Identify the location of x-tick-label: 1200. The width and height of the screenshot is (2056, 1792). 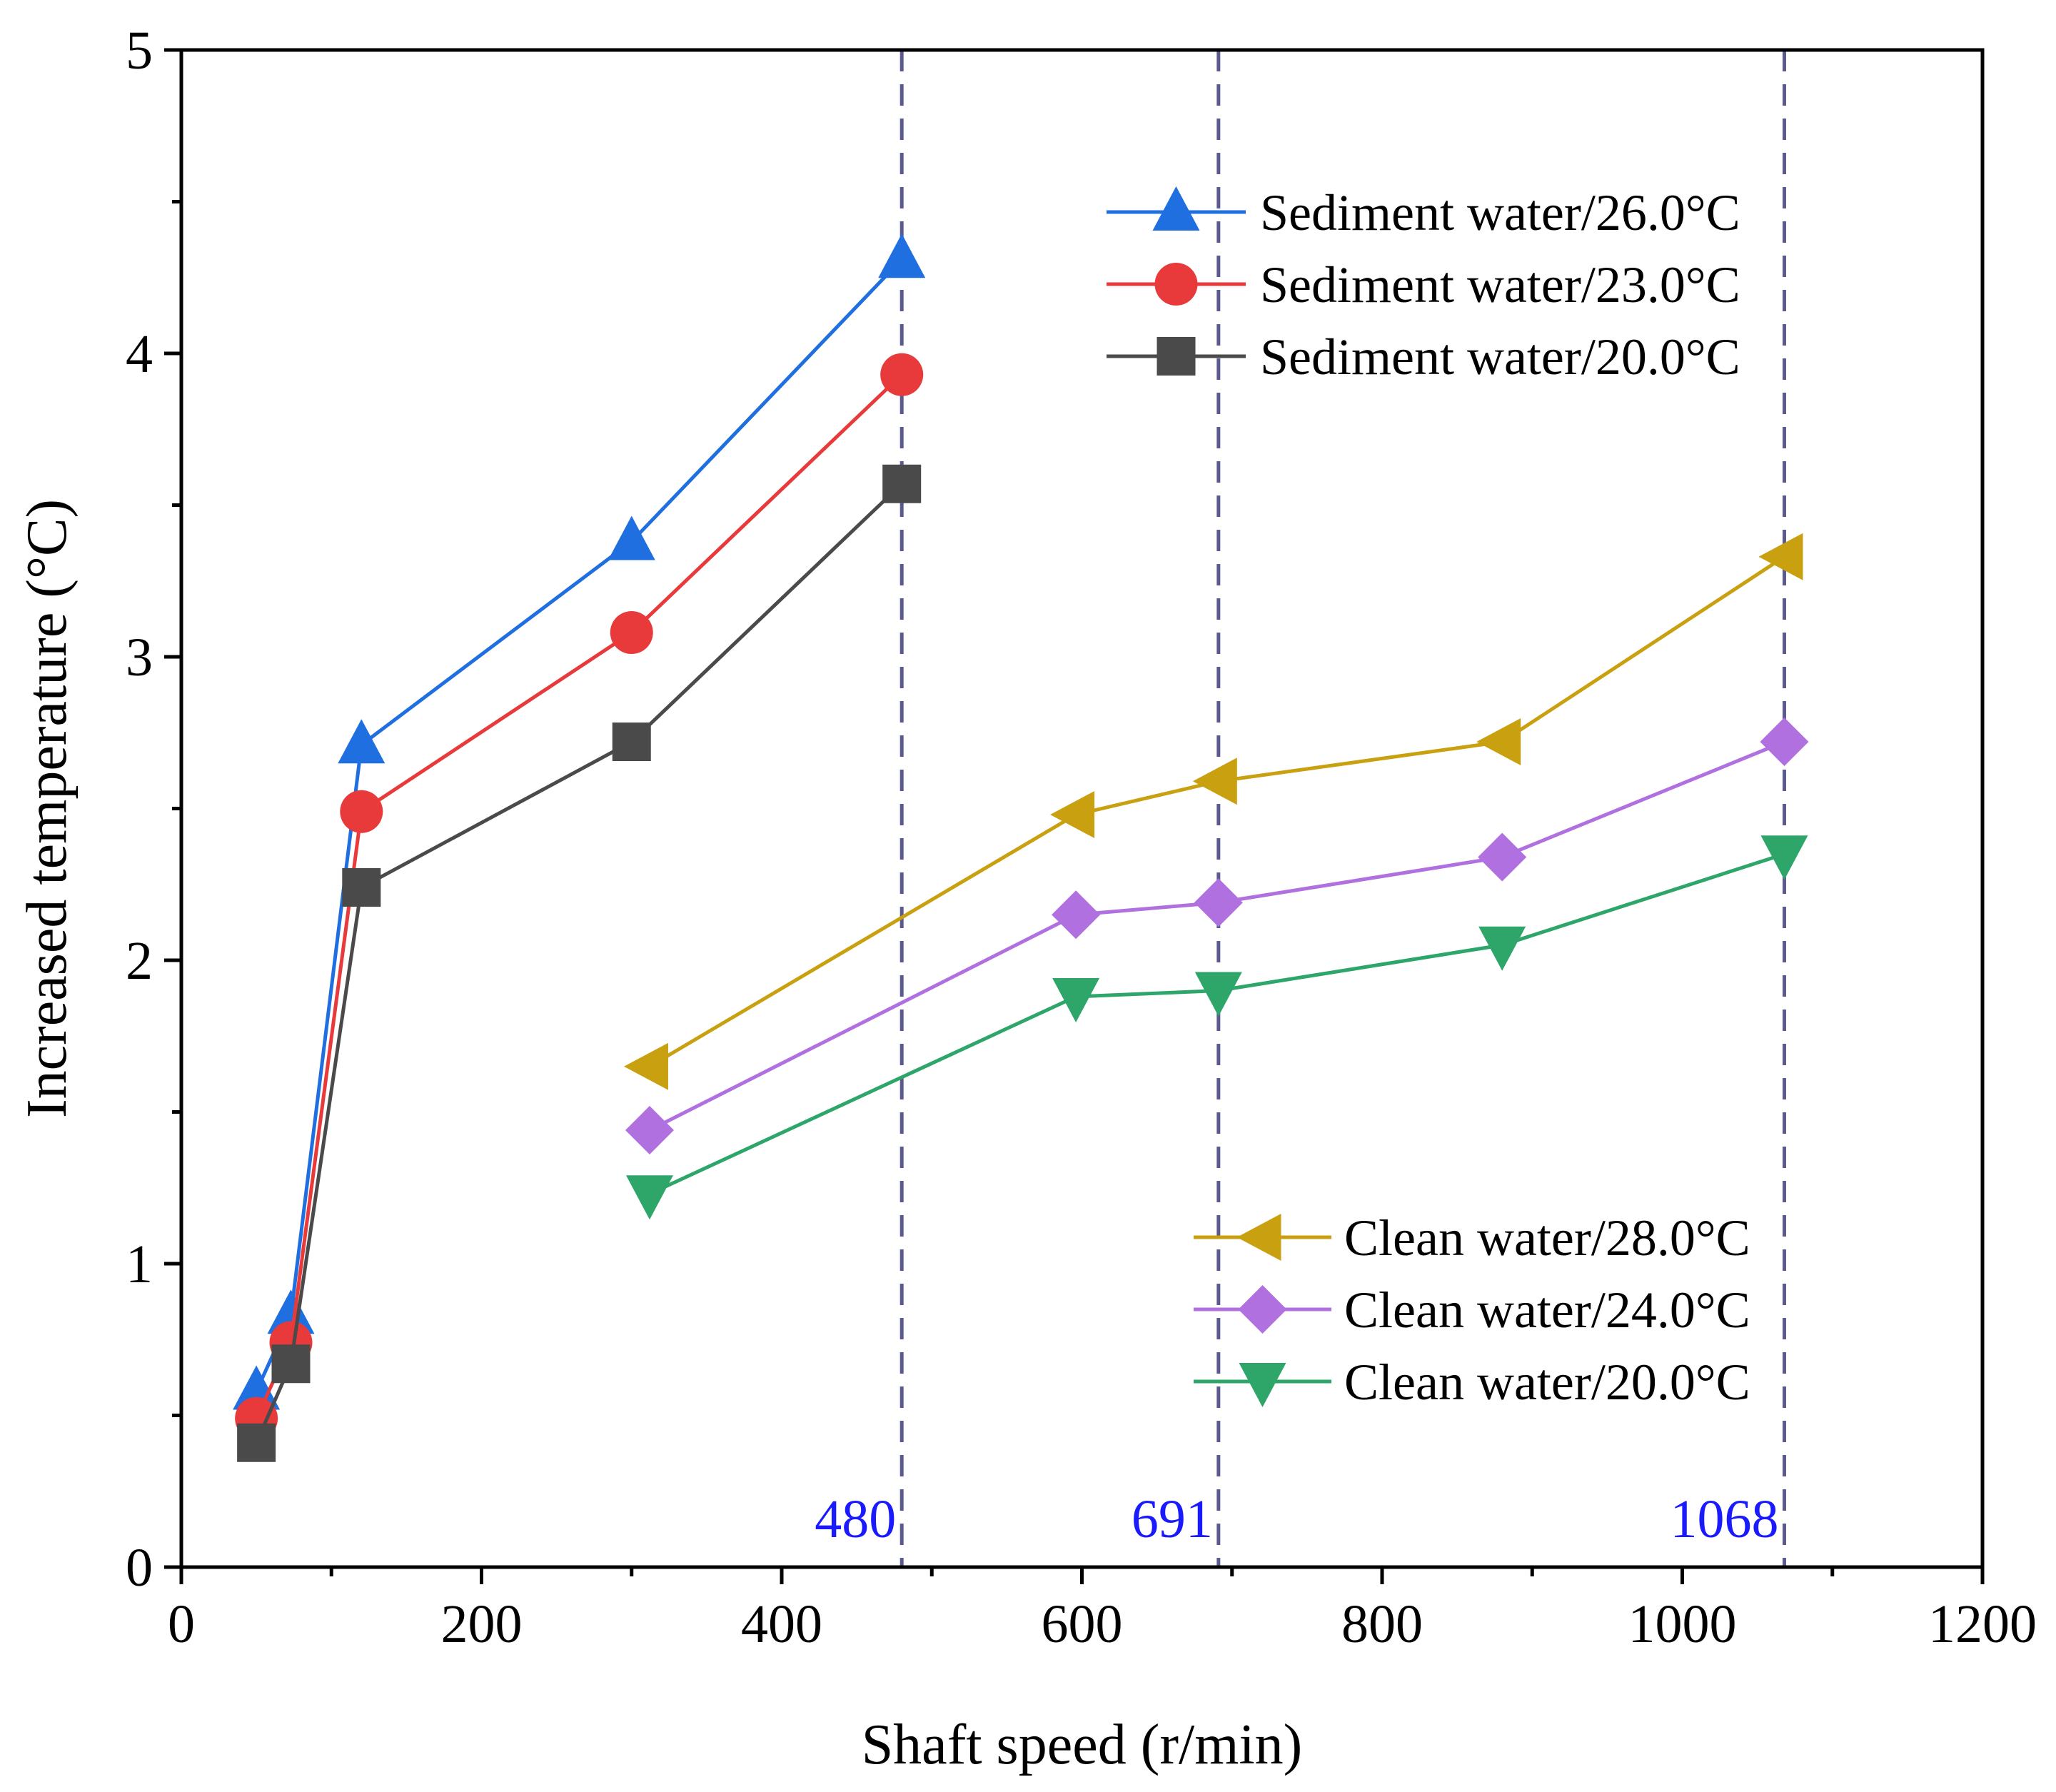
(1982, 1624).